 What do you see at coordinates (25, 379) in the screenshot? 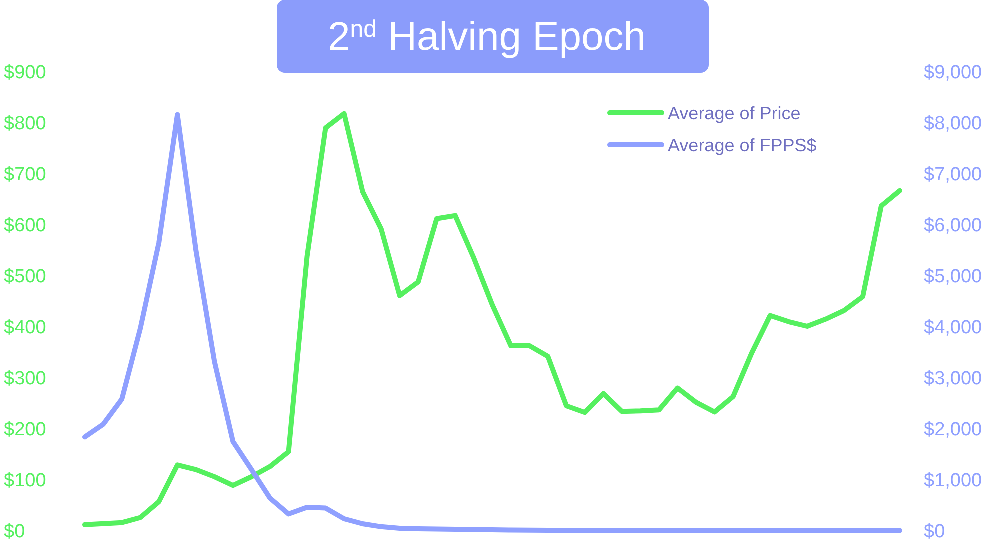
I see `y-tick-label: $300` at bounding box center [25, 379].